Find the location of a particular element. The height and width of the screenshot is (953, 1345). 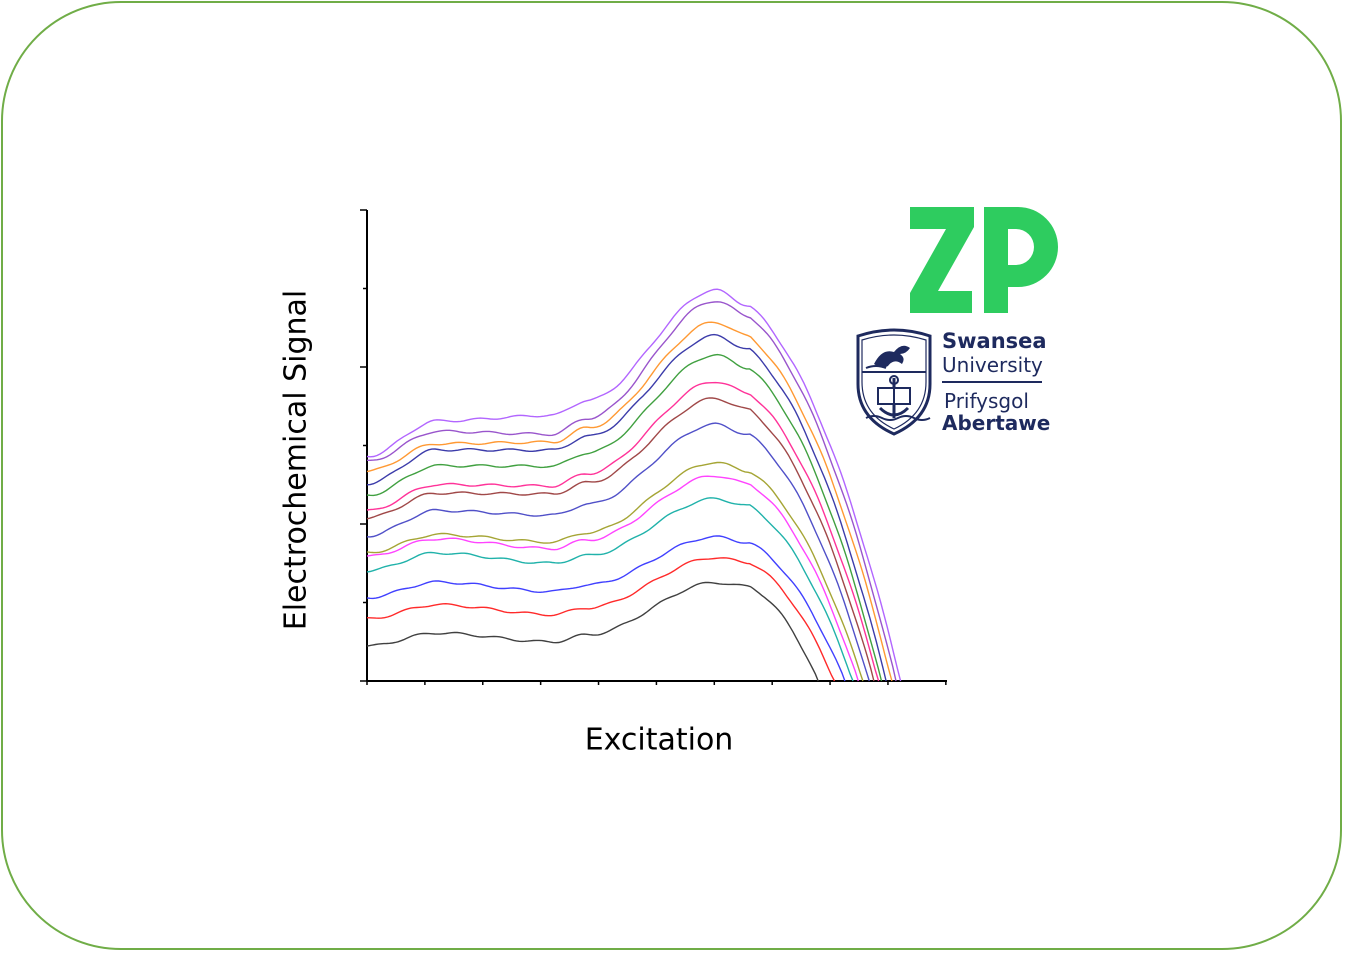

swansea-name-en-1: Swansea is located at coordinates (994, 341).